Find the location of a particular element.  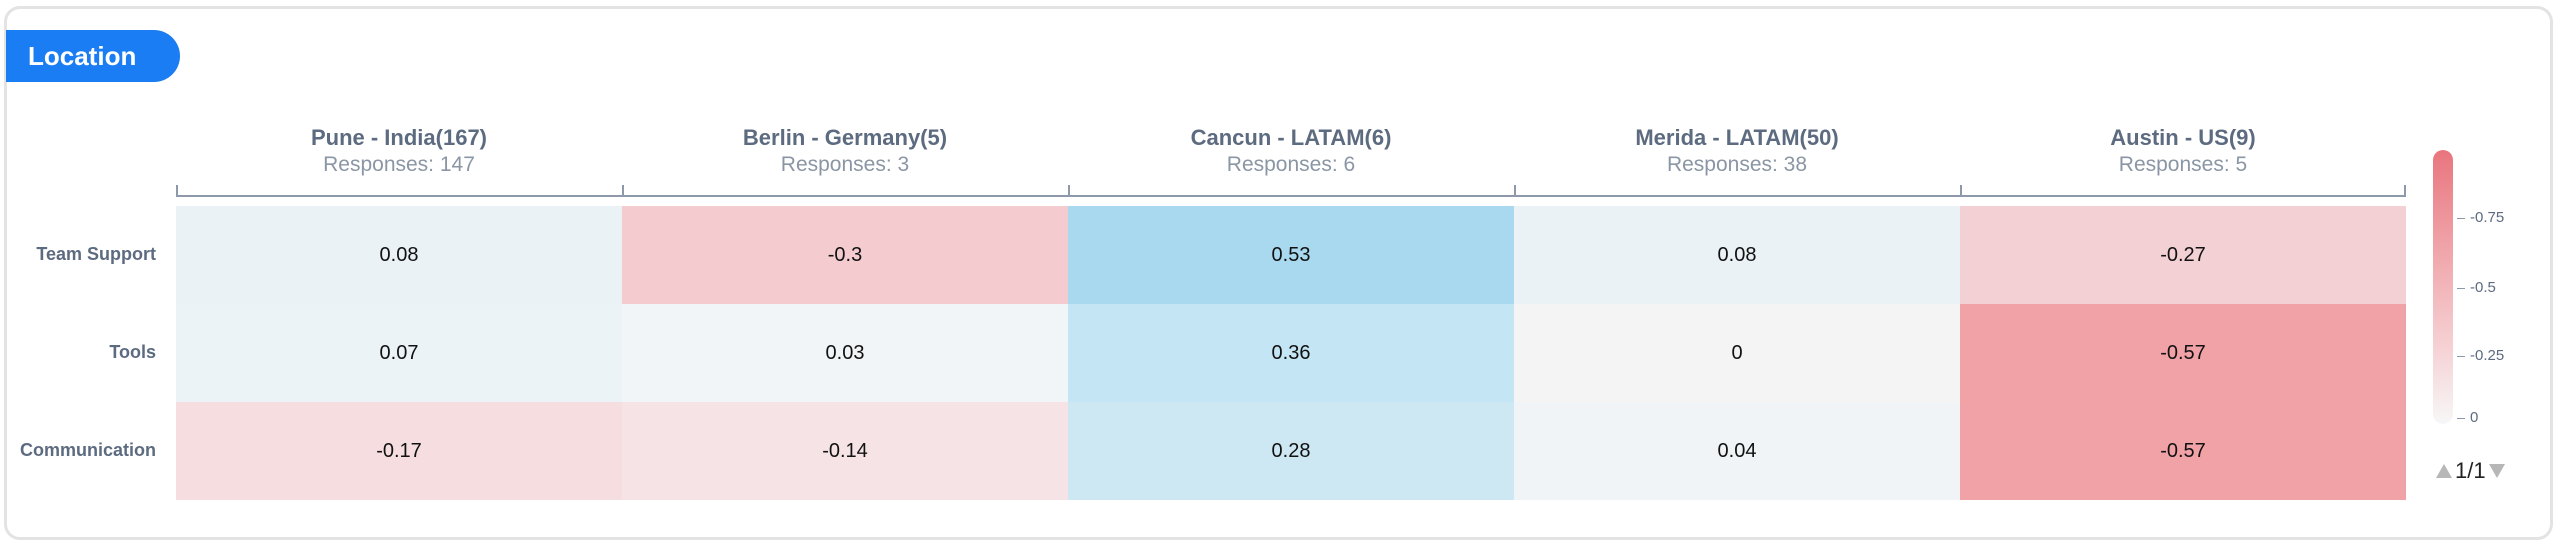

heatmap-cell: 0 is located at coordinates (1737, 353).